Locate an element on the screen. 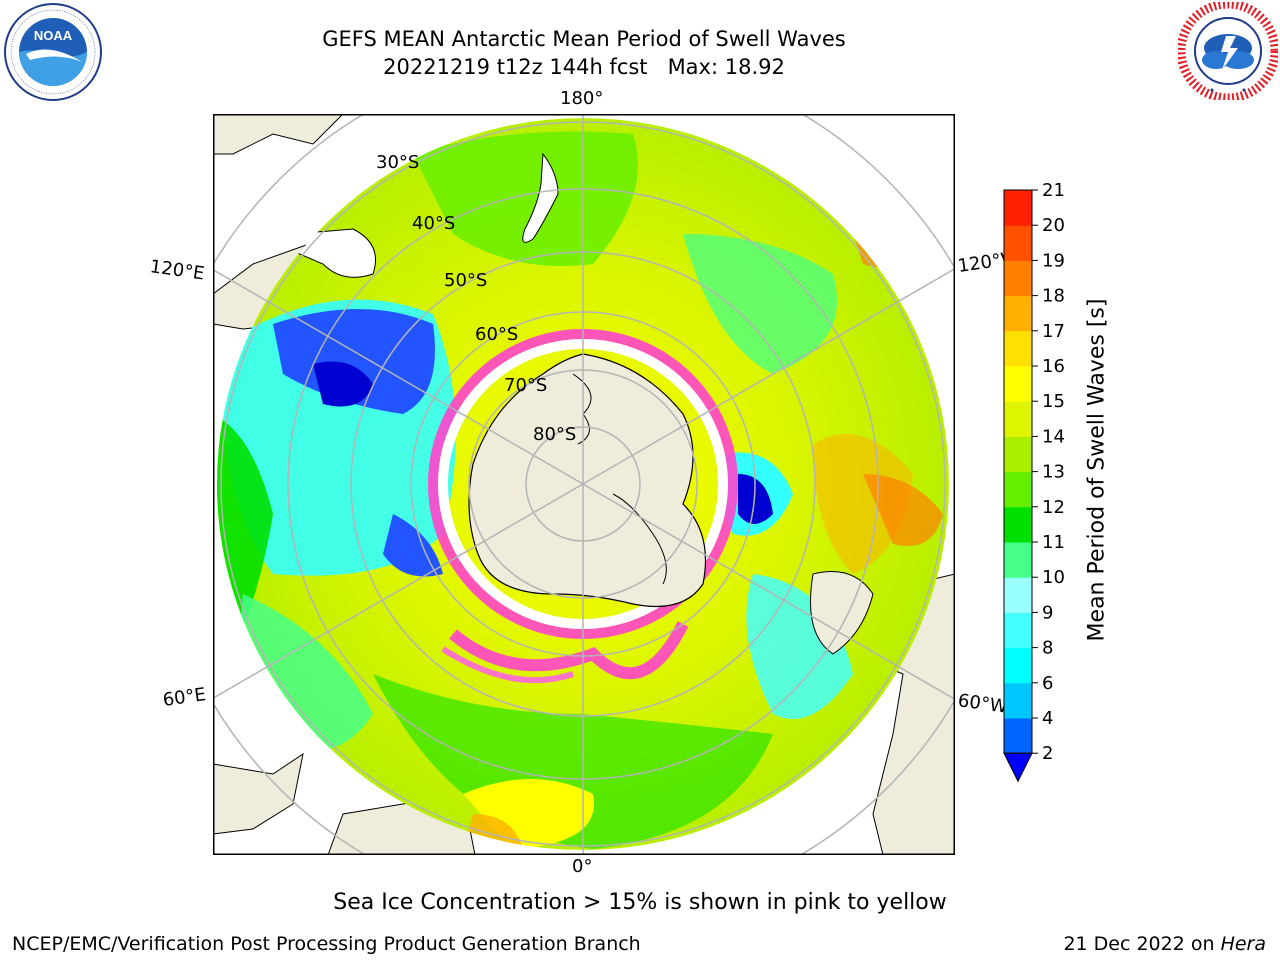  colorbar-tick-label: 17 is located at coordinates (1053, 331).